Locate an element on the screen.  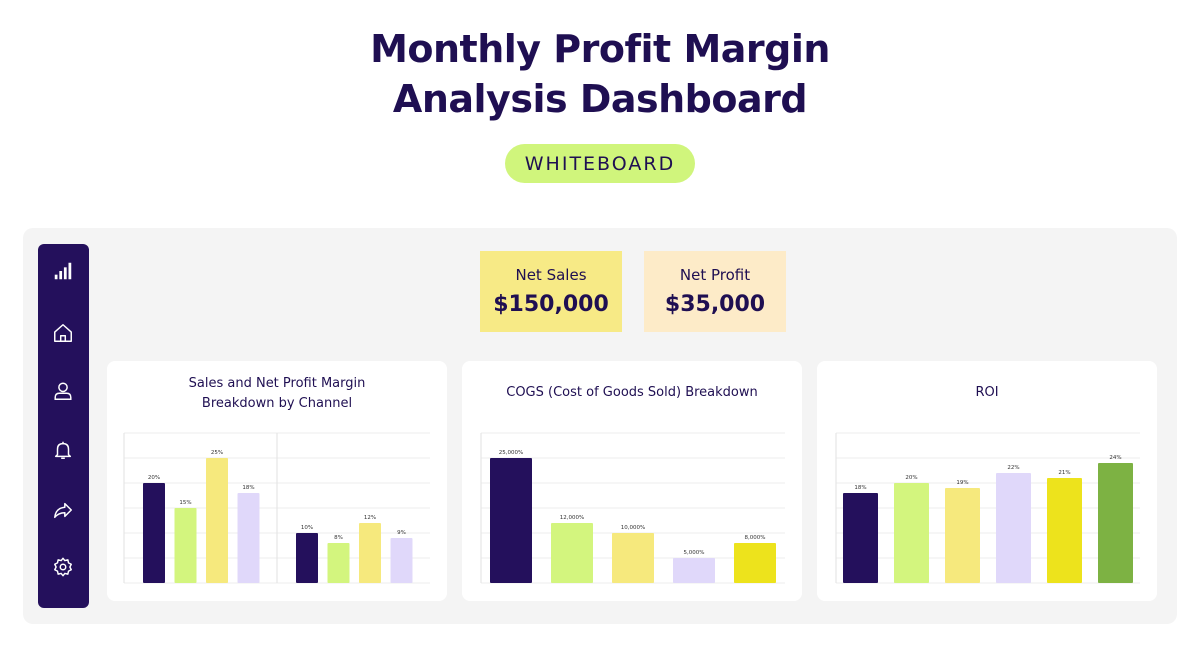
bar-chart-icon is located at coordinates (63, 271).